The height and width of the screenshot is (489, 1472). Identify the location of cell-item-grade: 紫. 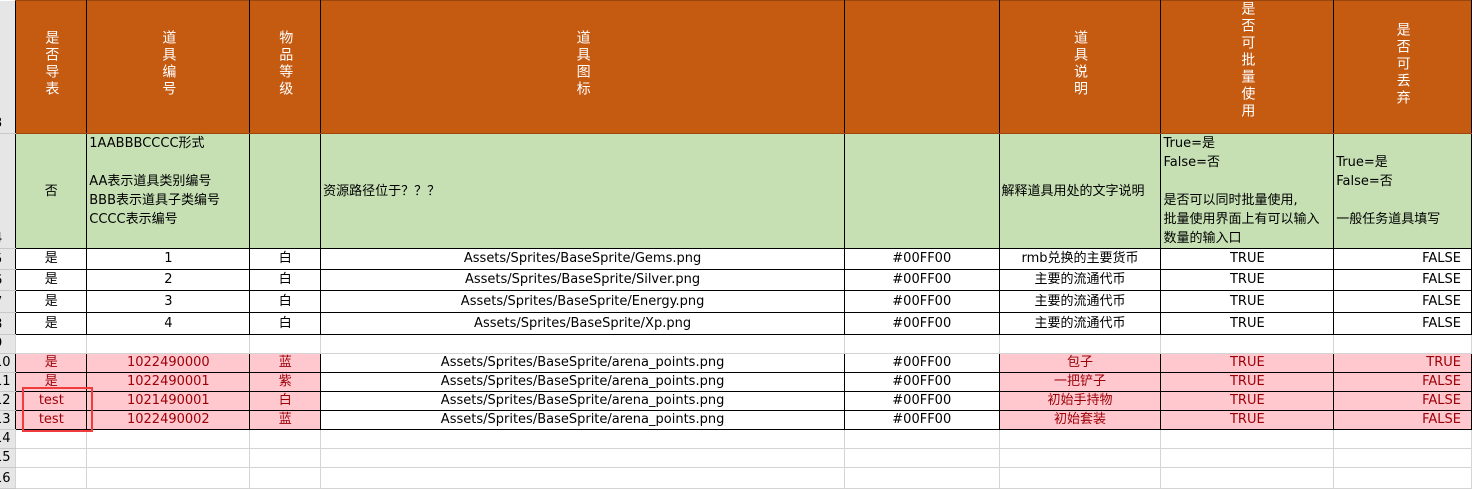
(285, 382).